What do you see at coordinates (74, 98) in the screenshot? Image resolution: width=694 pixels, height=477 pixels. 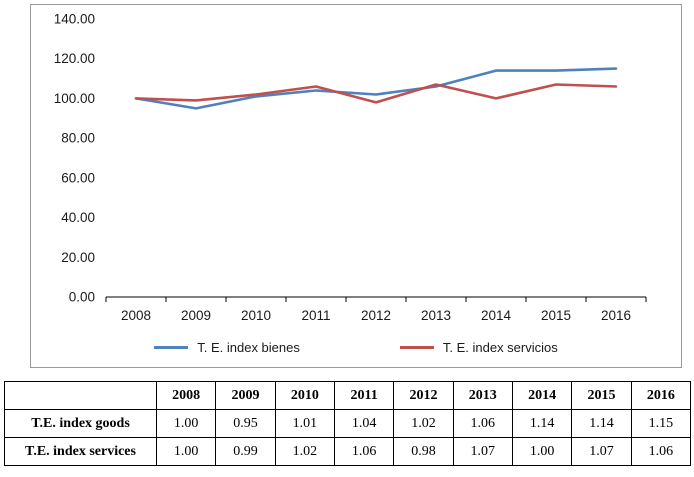 I see `y-axis-tick-label: 100.00` at bounding box center [74, 98].